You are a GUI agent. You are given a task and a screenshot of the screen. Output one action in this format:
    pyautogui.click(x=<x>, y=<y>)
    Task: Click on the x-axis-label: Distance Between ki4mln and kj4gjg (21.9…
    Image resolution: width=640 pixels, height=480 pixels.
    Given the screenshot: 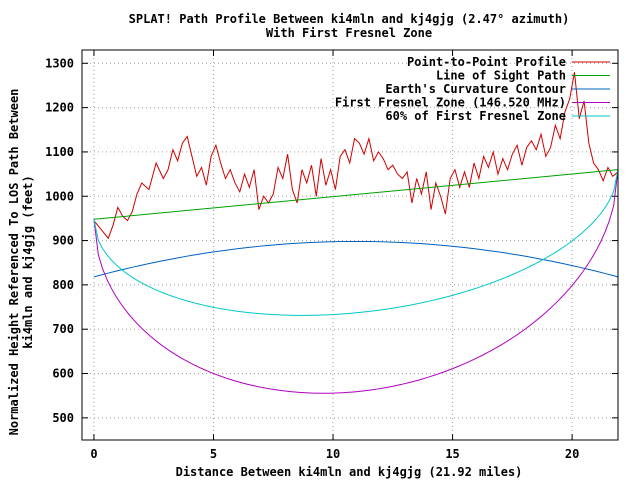 What is the action you would take?
    pyautogui.click(x=349, y=472)
    